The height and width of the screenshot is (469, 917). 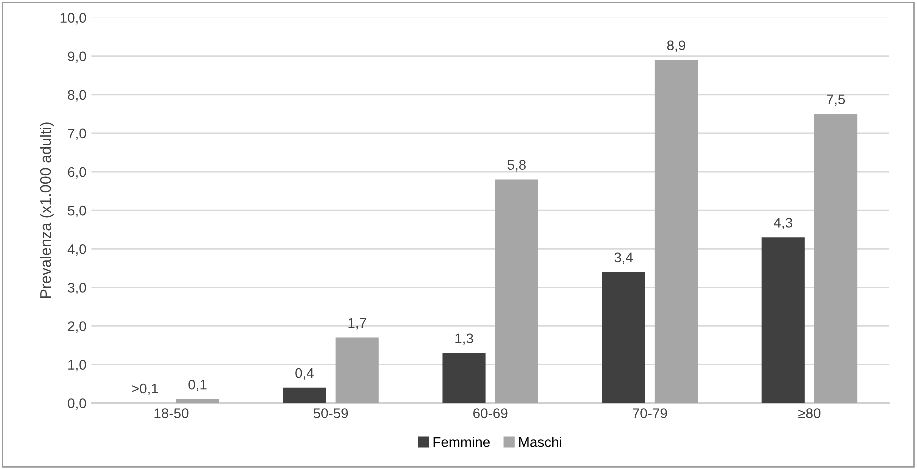 What do you see at coordinates (77, 288) in the screenshot?
I see `y-tick-label: 3,0` at bounding box center [77, 288].